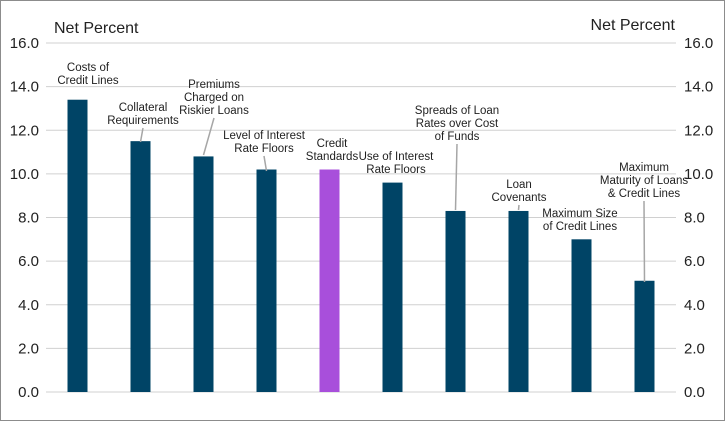 The image size is (725, 421). What do you see at coordinates (143, 114) in the screenshot?
I see `bar-data-label: Collateral Requirements` at bounding box center [143, 114].